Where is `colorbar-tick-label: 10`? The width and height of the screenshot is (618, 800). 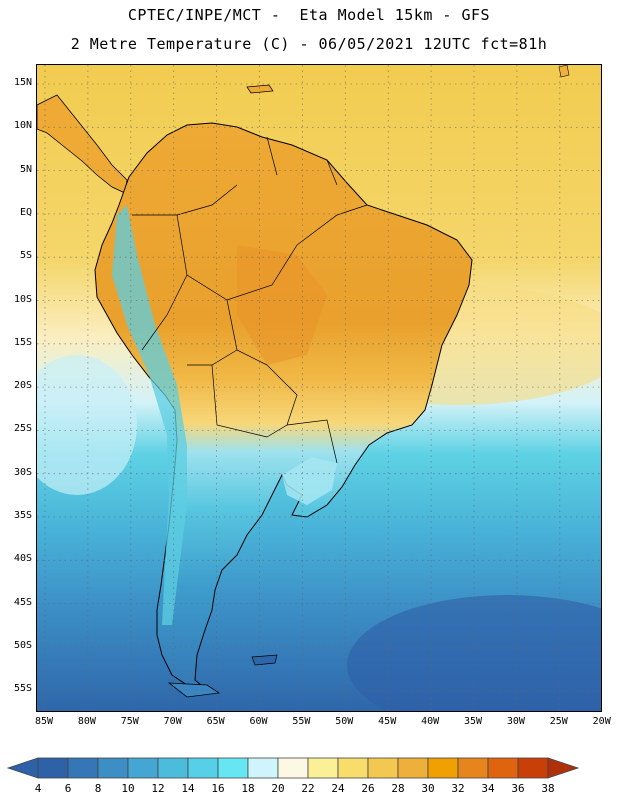 colorbar-tick-label: 10 is located at coordinates (128, 788).